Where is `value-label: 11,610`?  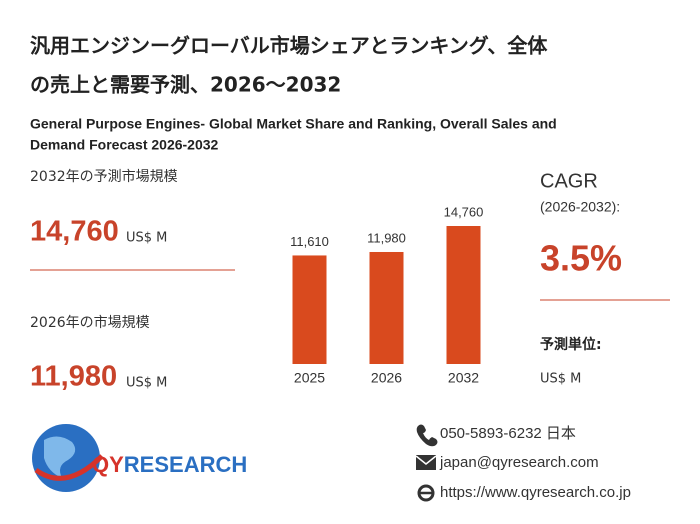 value-label: 11,610 is located at coordinates (309, 241).